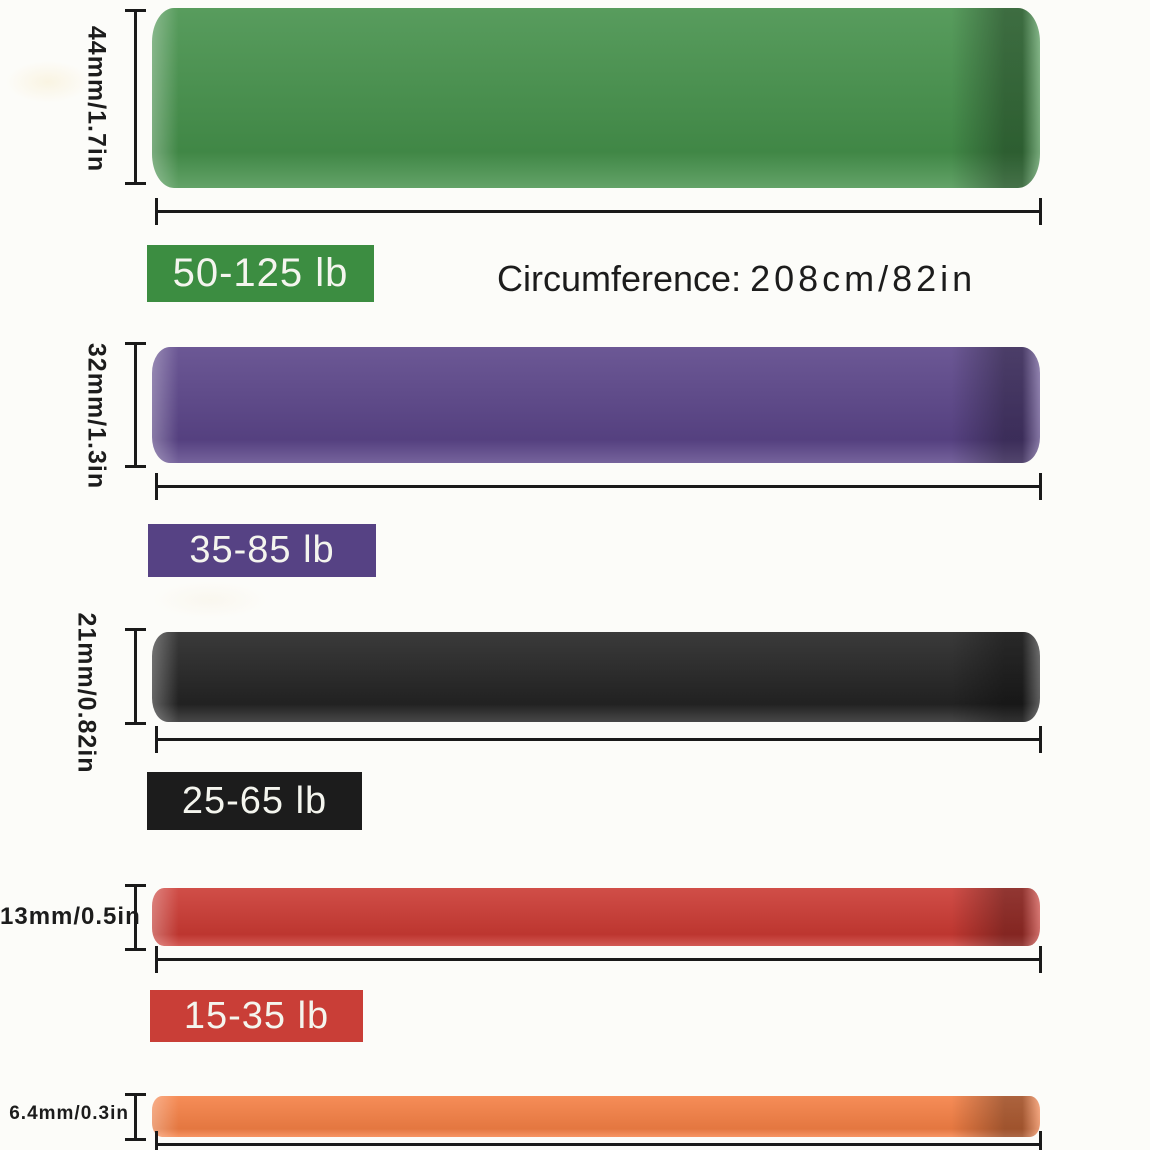 The width and height of the screenshot is (1150, 1150). What do you see at coordinates (619, 278) in the screenshot?
I see `circumference-label: Circumference:` at bounding box center [619, 278].